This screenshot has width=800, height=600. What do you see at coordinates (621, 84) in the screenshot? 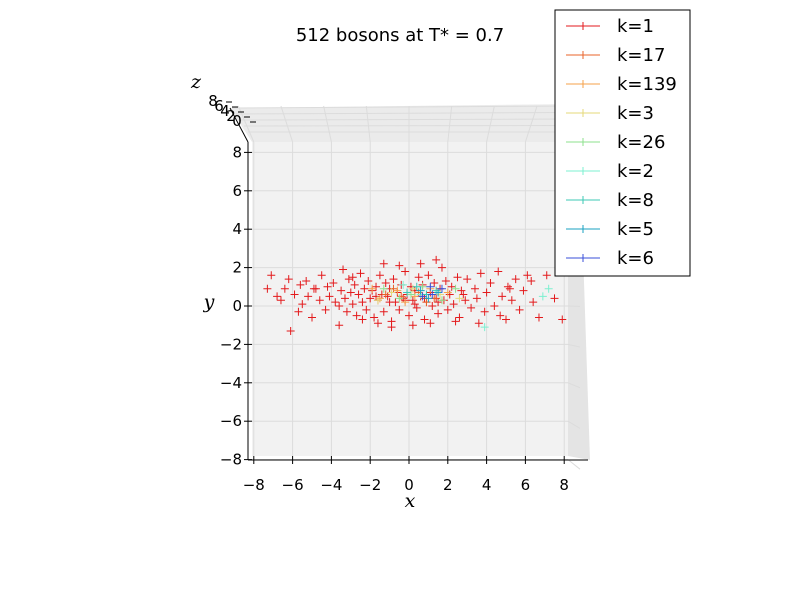
I see `legend-entry: k=139` at bounding box center [621, 84].